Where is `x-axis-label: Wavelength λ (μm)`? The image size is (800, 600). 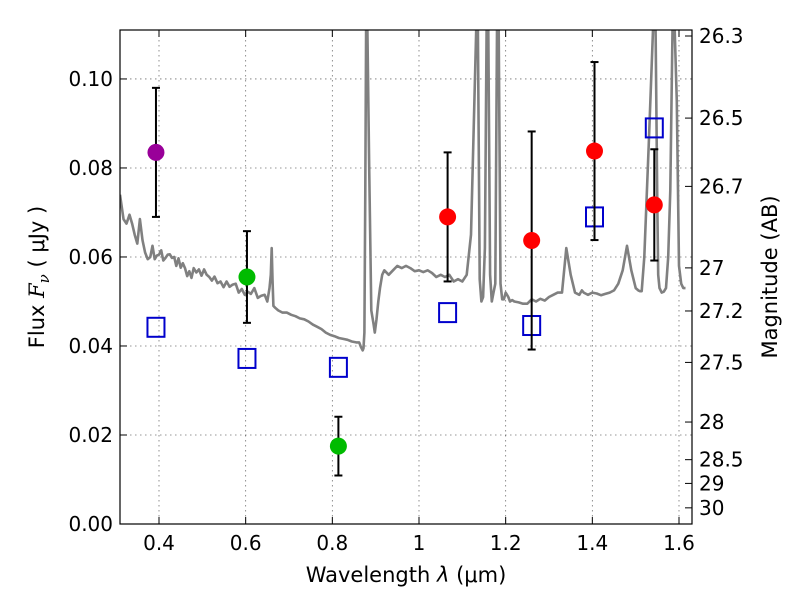
x-axis-label: Wavelength λ (μm) is located at coordinates (406, 575).